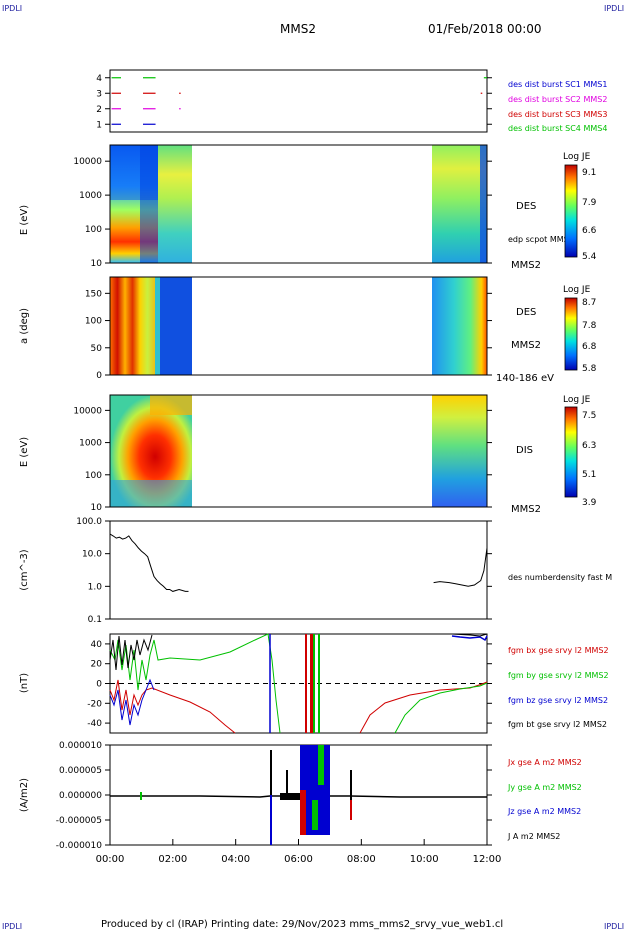 Image resolution: width=630 pixels, height=934 pixels. I want to click on burst-panel-frame, so click(298, 101).